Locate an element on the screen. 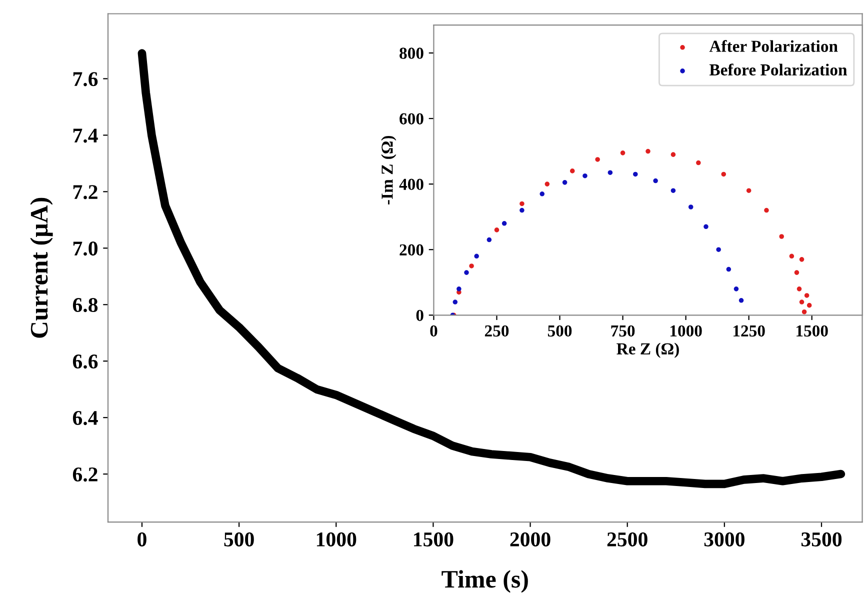 This screenshot has height=598, width=864. x-tick-label: 1250 is located at coordinates (749, 331).